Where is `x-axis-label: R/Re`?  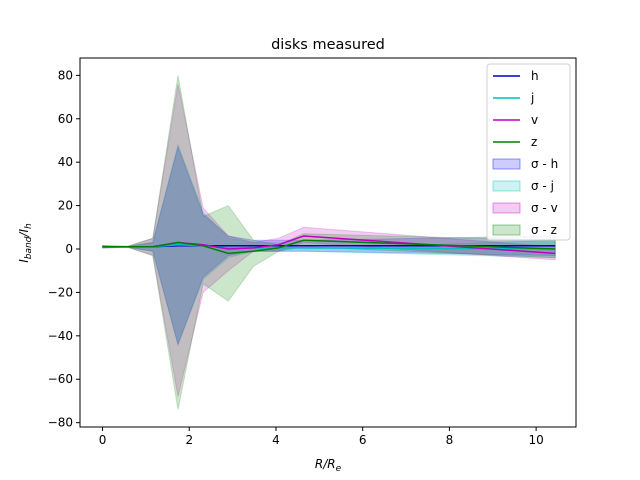
x-axis-label: R/Re is located at coordinates (328, 465).